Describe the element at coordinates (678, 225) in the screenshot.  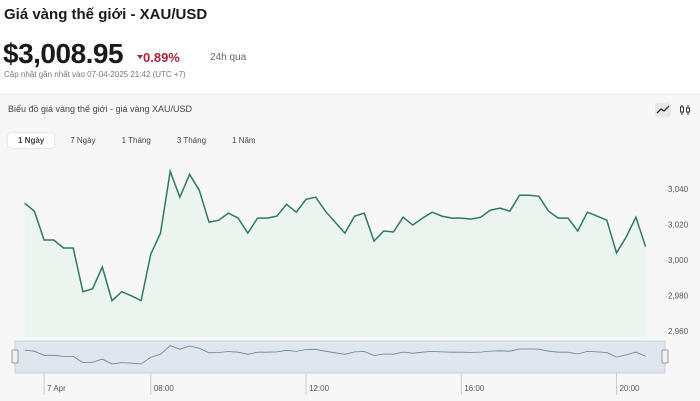
I see `y-tick-label: 3,020` at that location.